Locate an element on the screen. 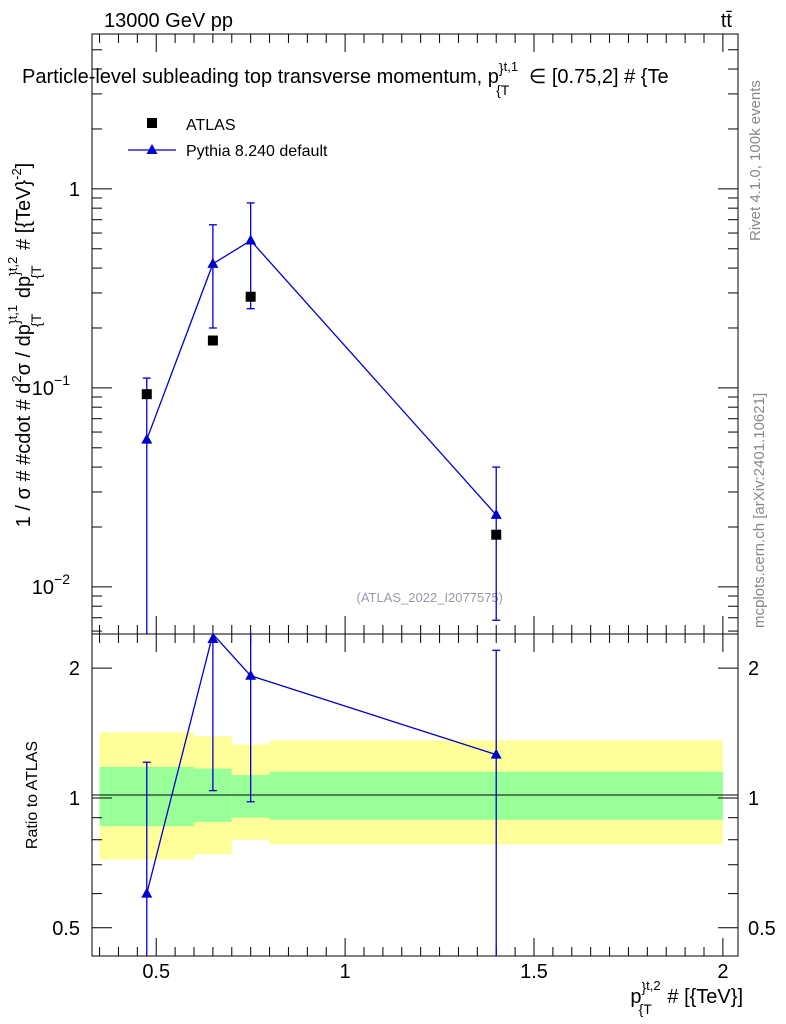  y-label-sup2b: t,1 is located at coordinates (12, 312).